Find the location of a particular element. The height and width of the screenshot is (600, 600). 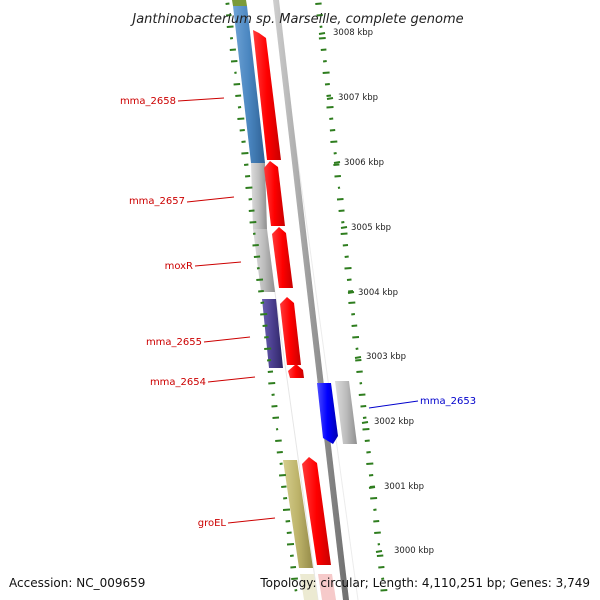

cds-arrow-groel is located at coordinates (316, 511).